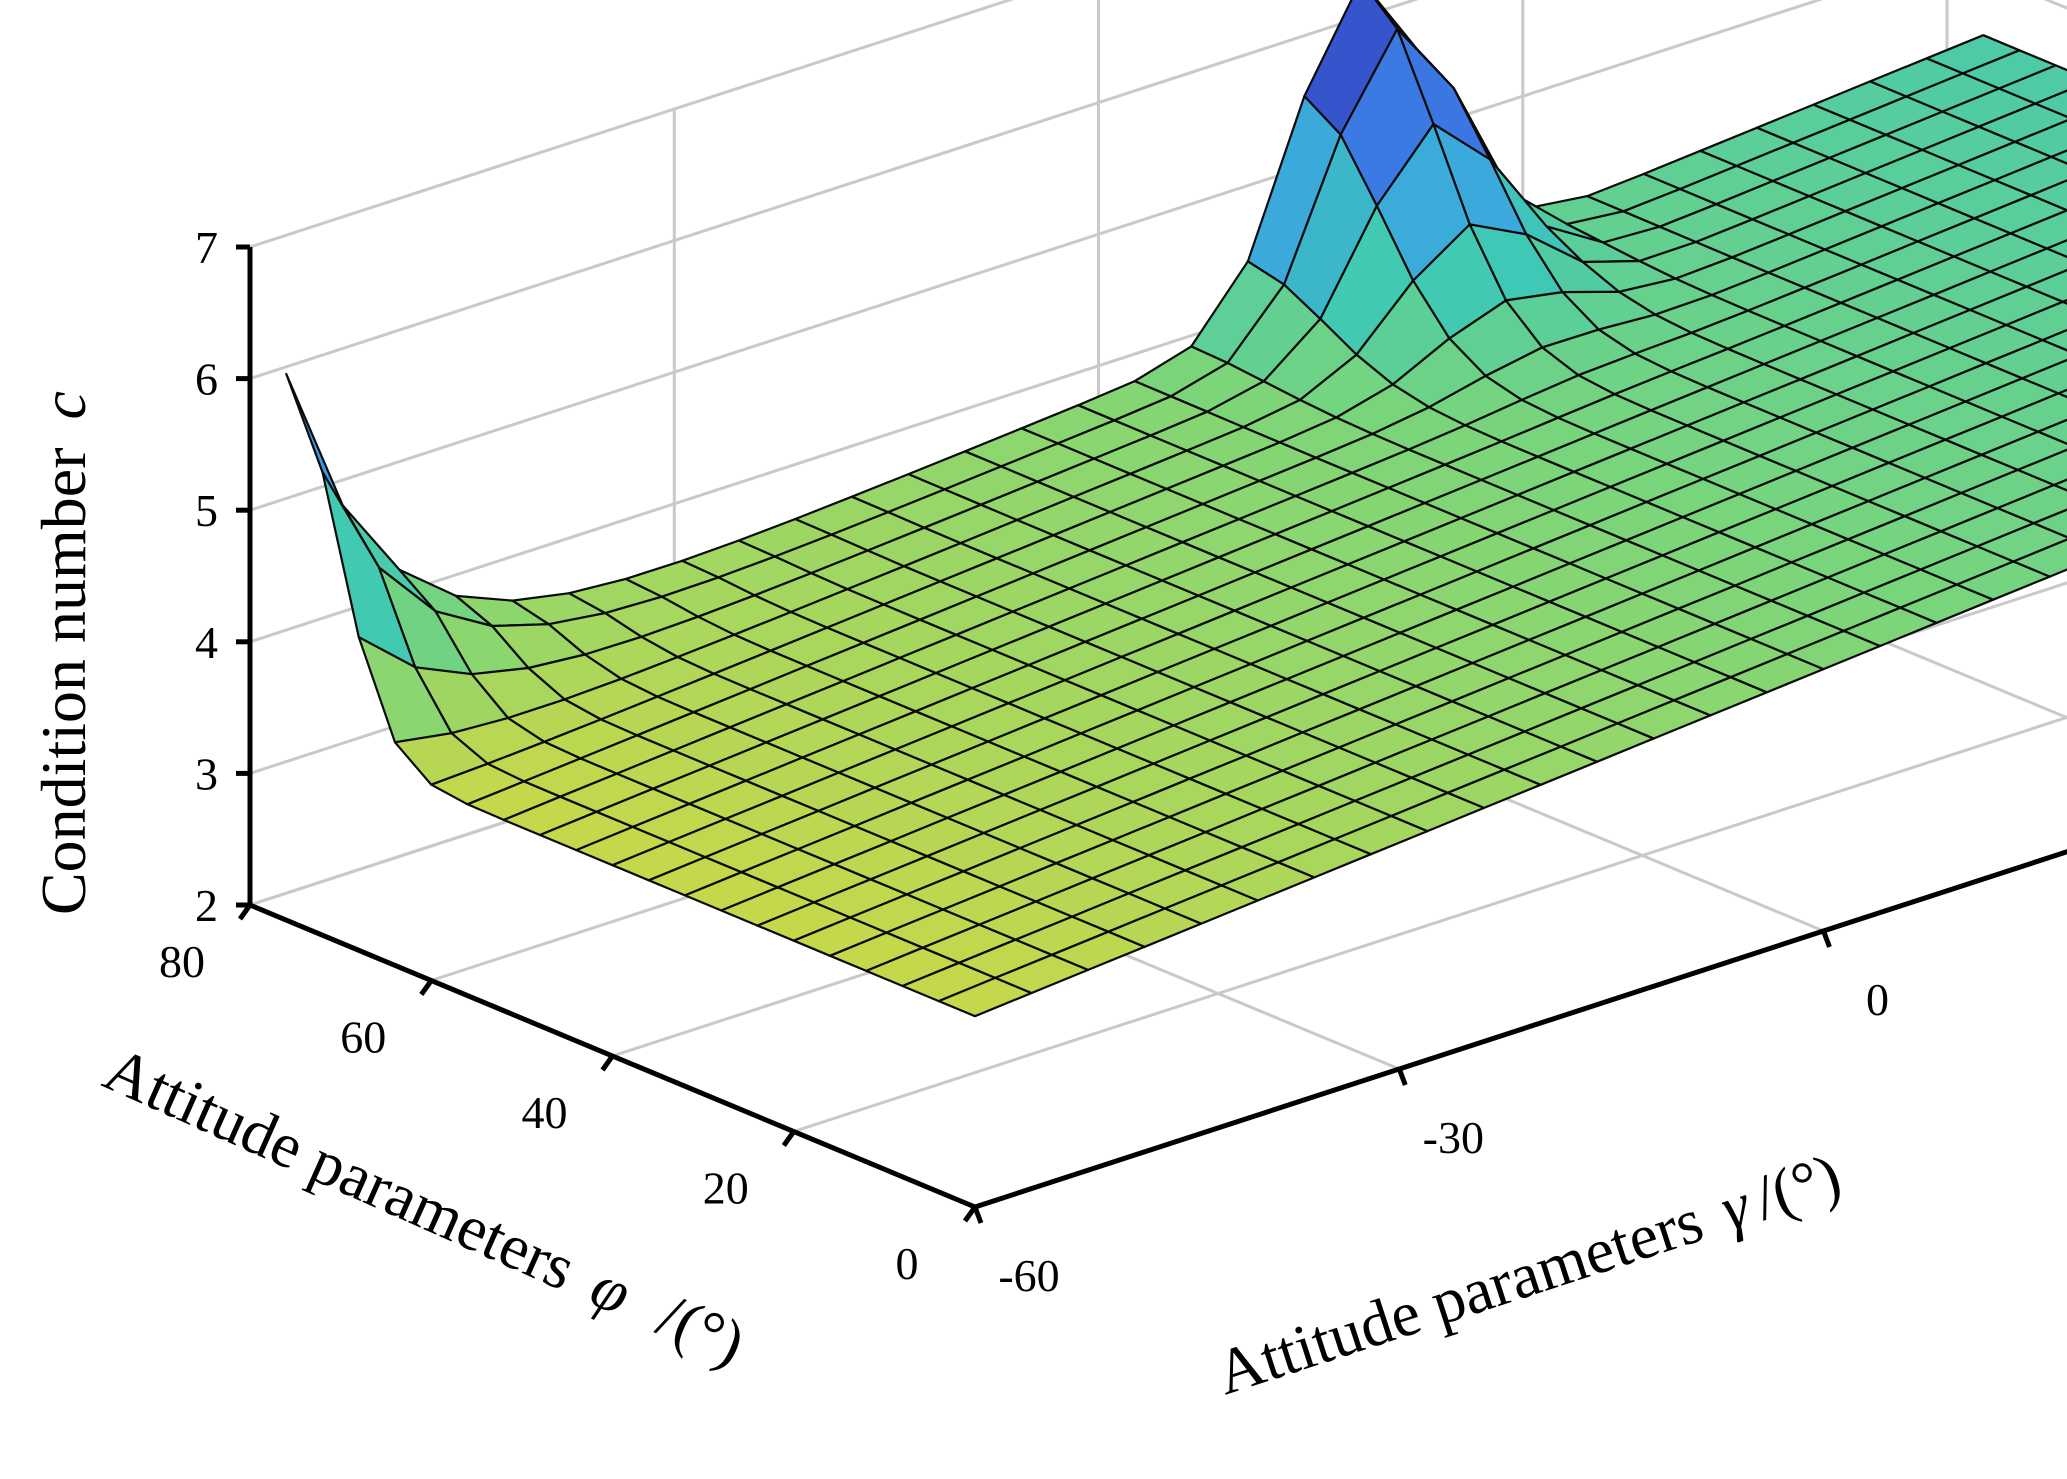 This screenshot has width=2067, height=1479. I want to click on phi-axis-label: Attitude parametersφ/(°), so click(424, 1206).